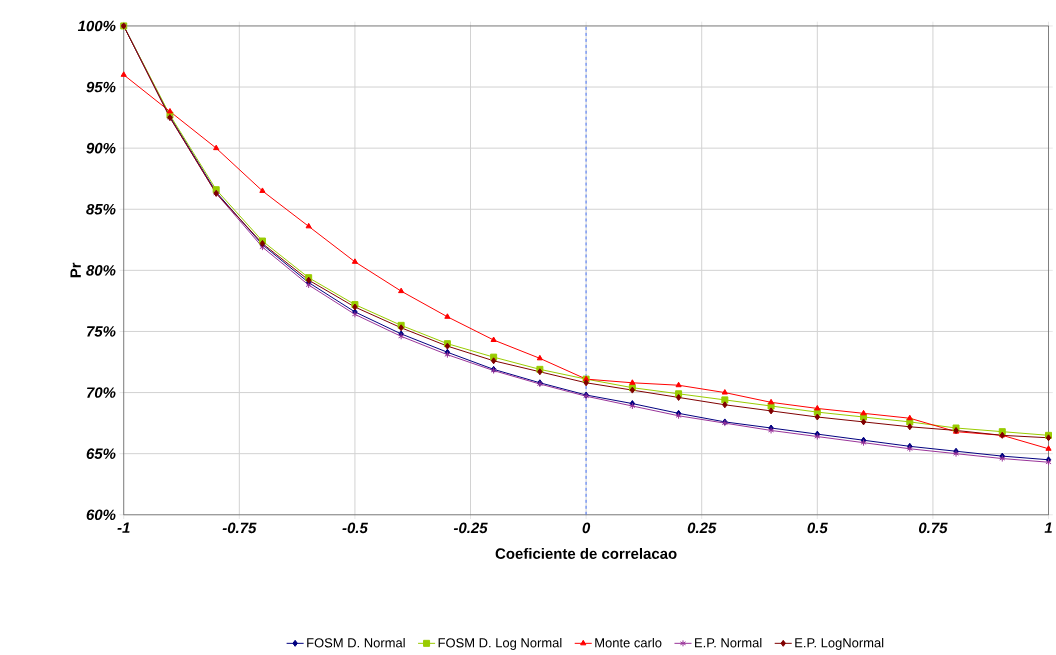  What do you see at coordinates (586, 527) in the screenshot?
I see `x-tick-label: 0` at bounding box center [586, 527].